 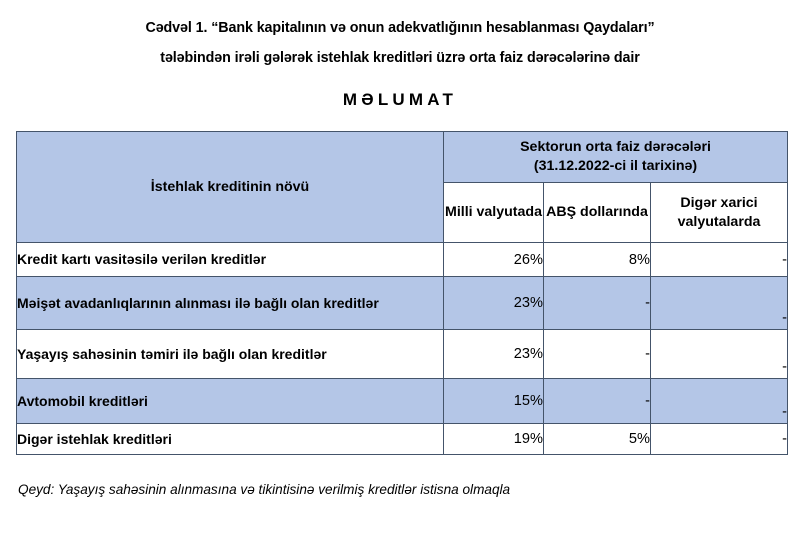 I want to click on cell-credit-type: Avtomobil kreditləri, so click(x=230, y=401).